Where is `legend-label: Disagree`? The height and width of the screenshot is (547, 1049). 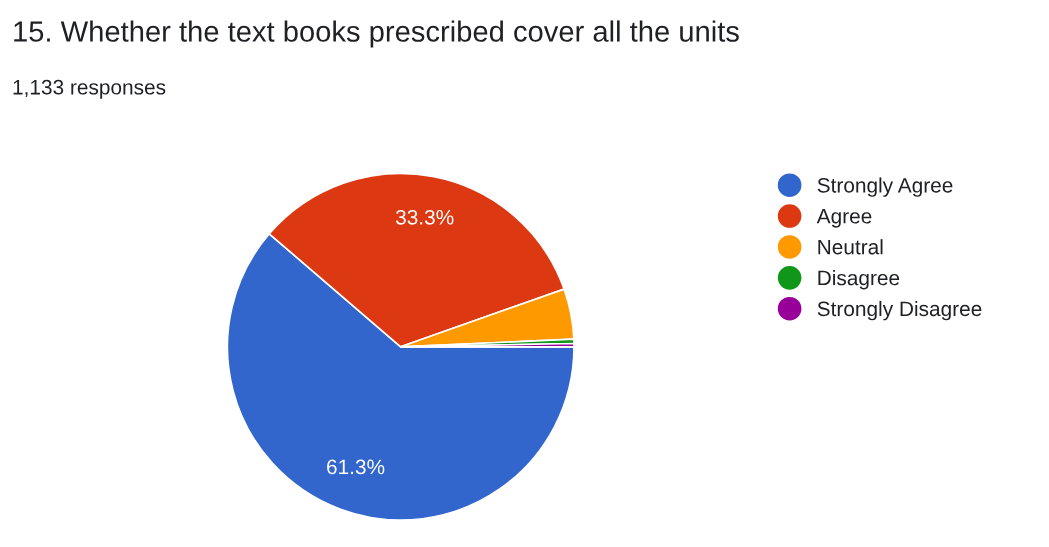
legend-label: Disagree is located at coordinates (859, 280).